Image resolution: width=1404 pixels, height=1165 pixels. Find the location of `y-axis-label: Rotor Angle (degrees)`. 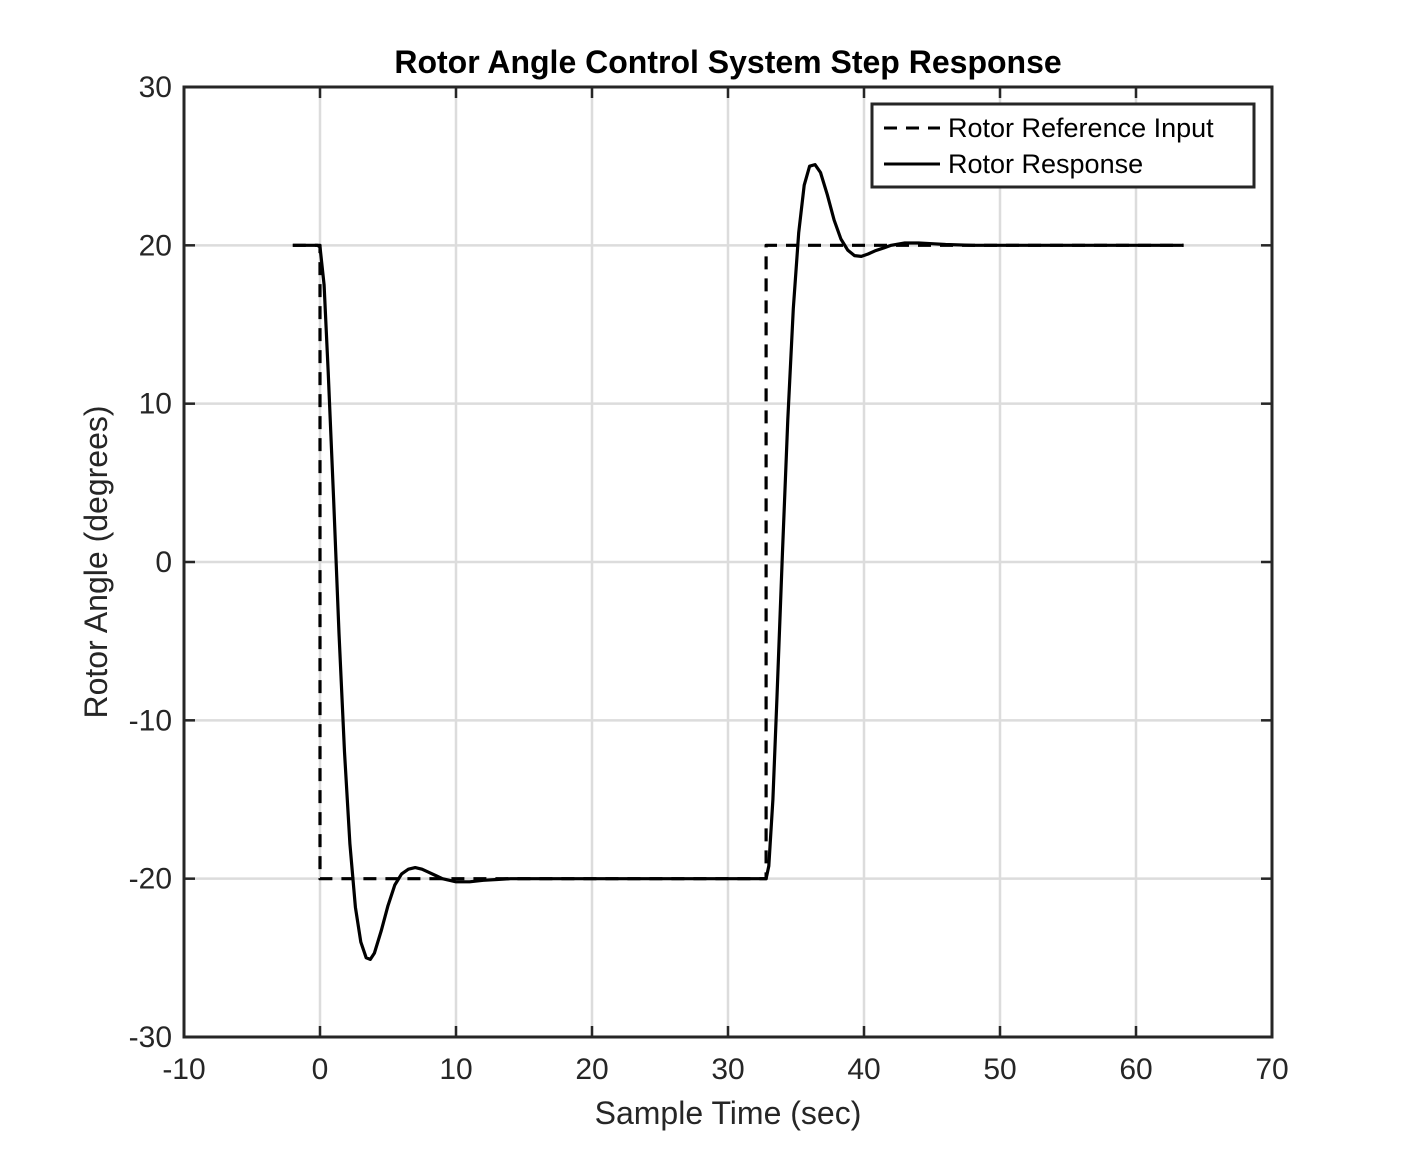

y-axis-label: Rotor Angle (degrees) is located at coordinates (96, 561).